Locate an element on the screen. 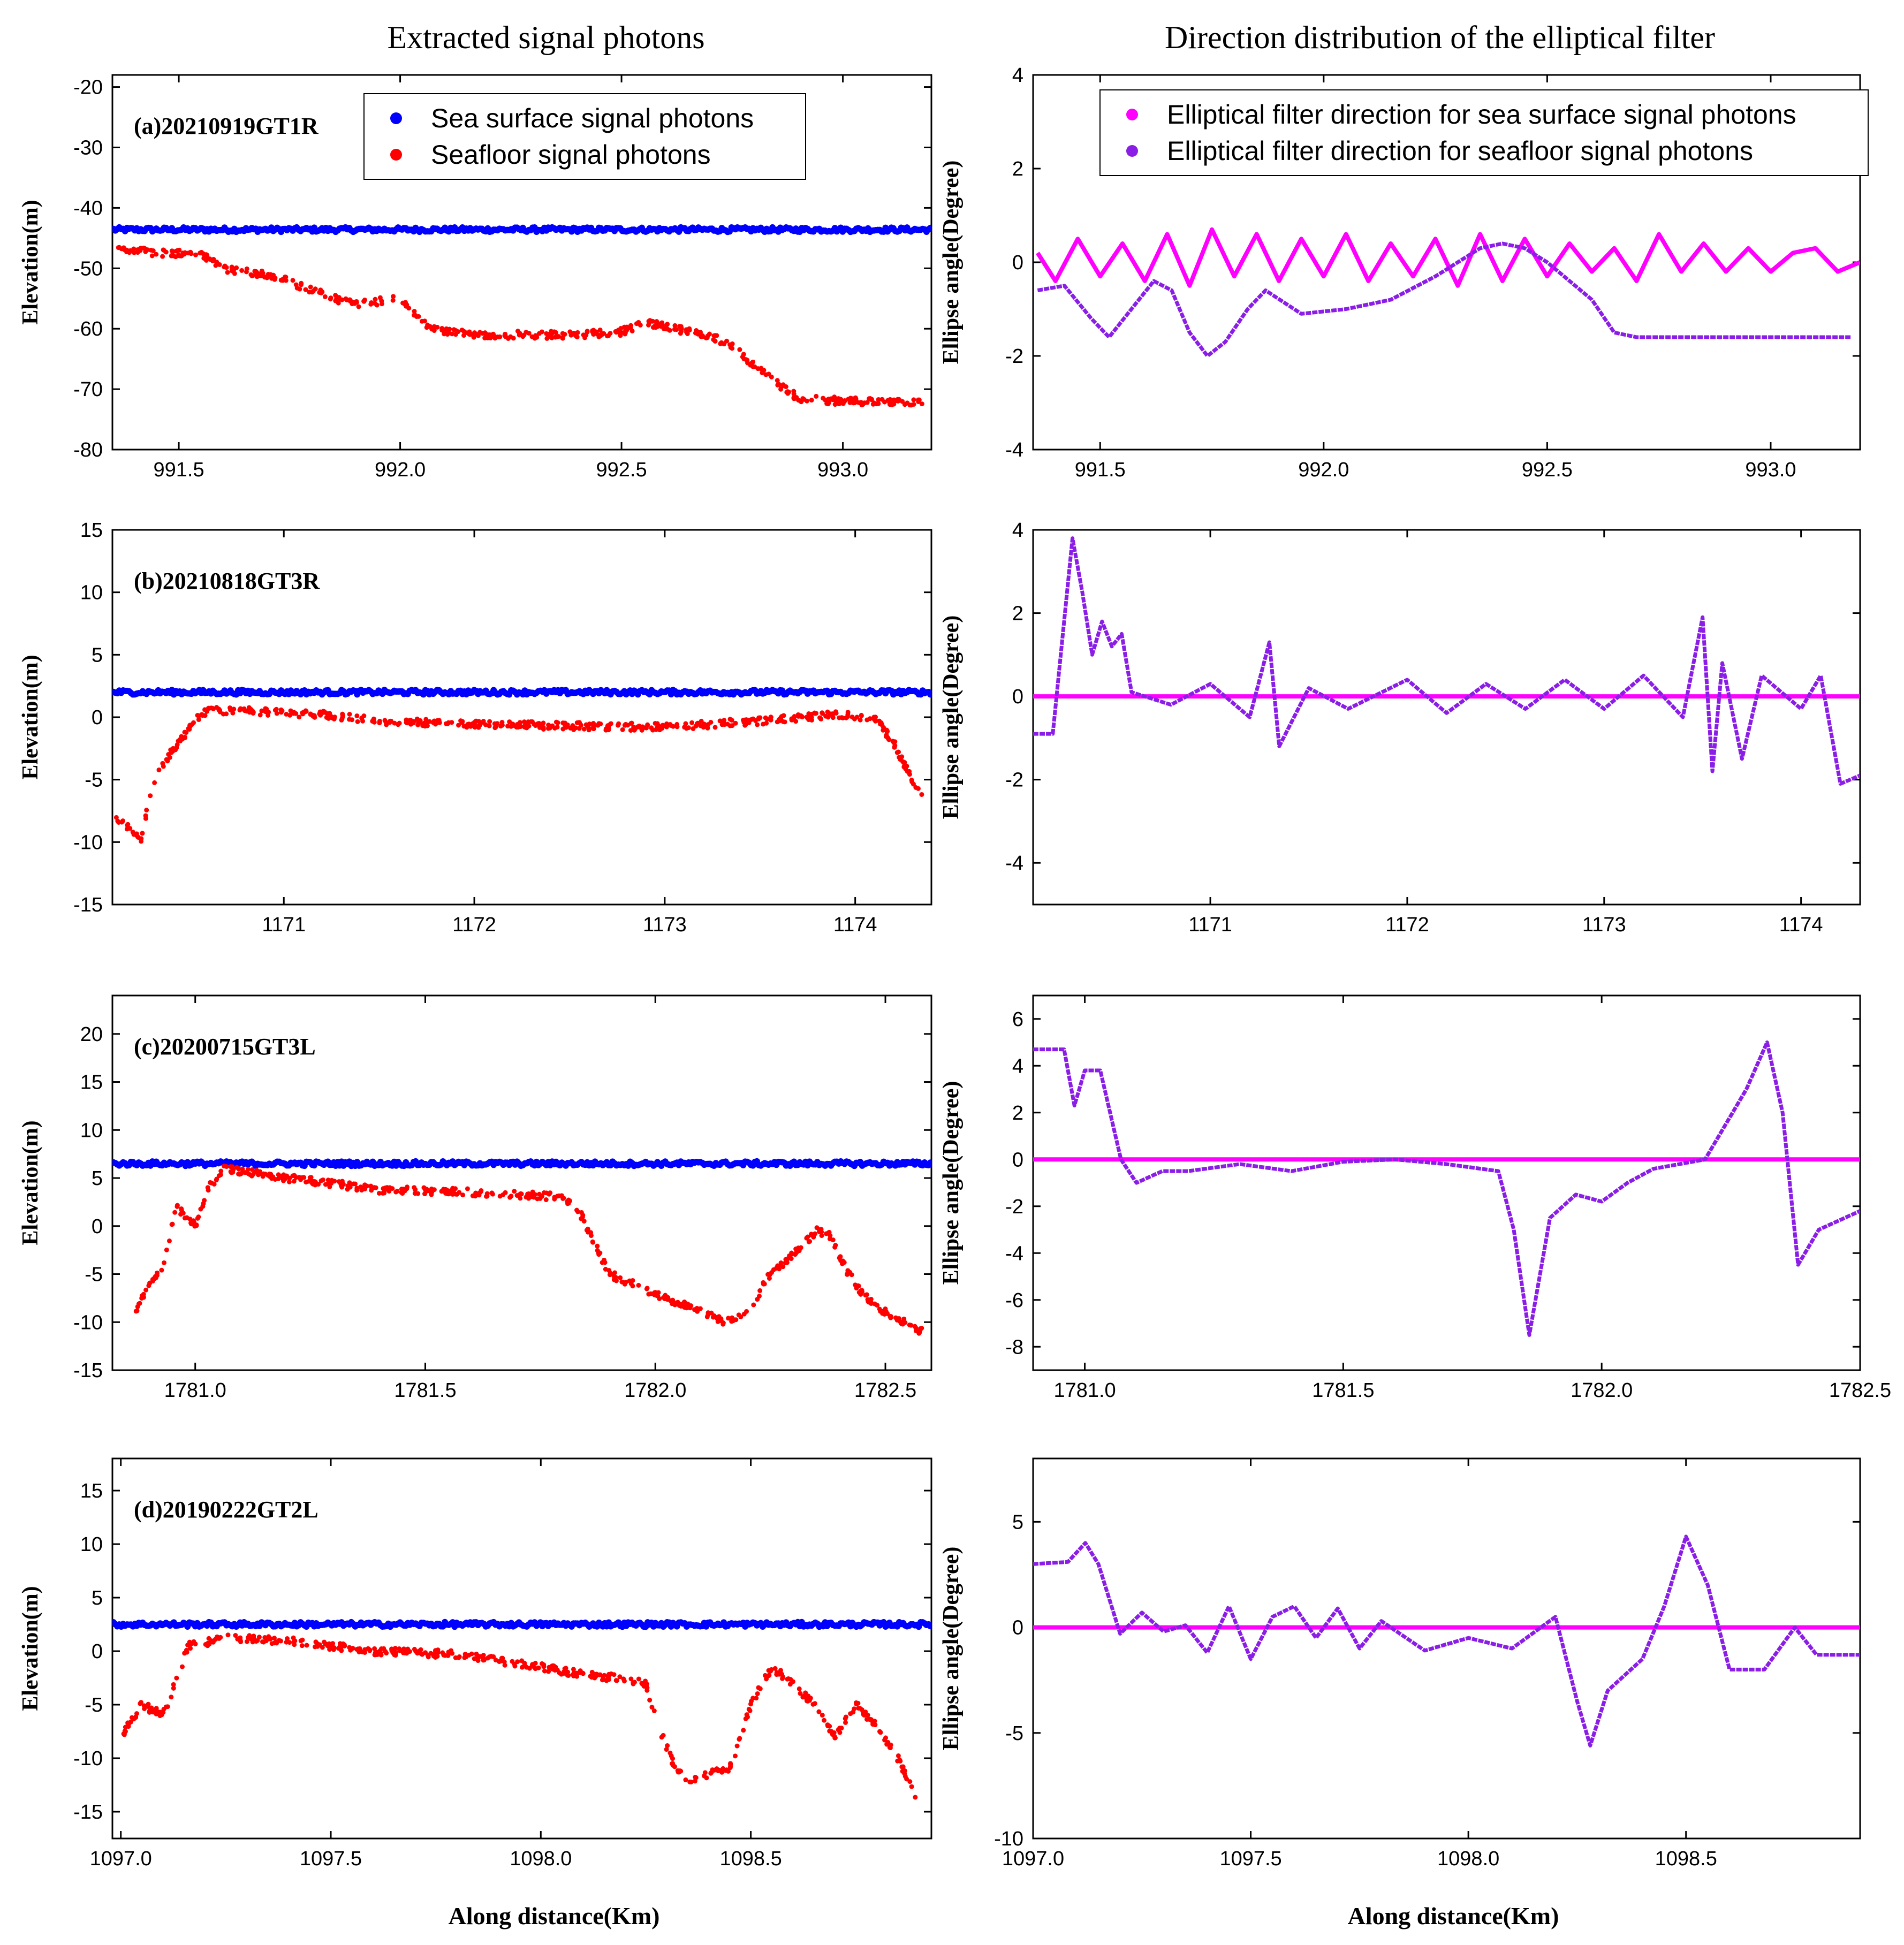 The image size is (1904, 1945). x-tick-label: 1782.0 is located at coordinates (1602, 1390).